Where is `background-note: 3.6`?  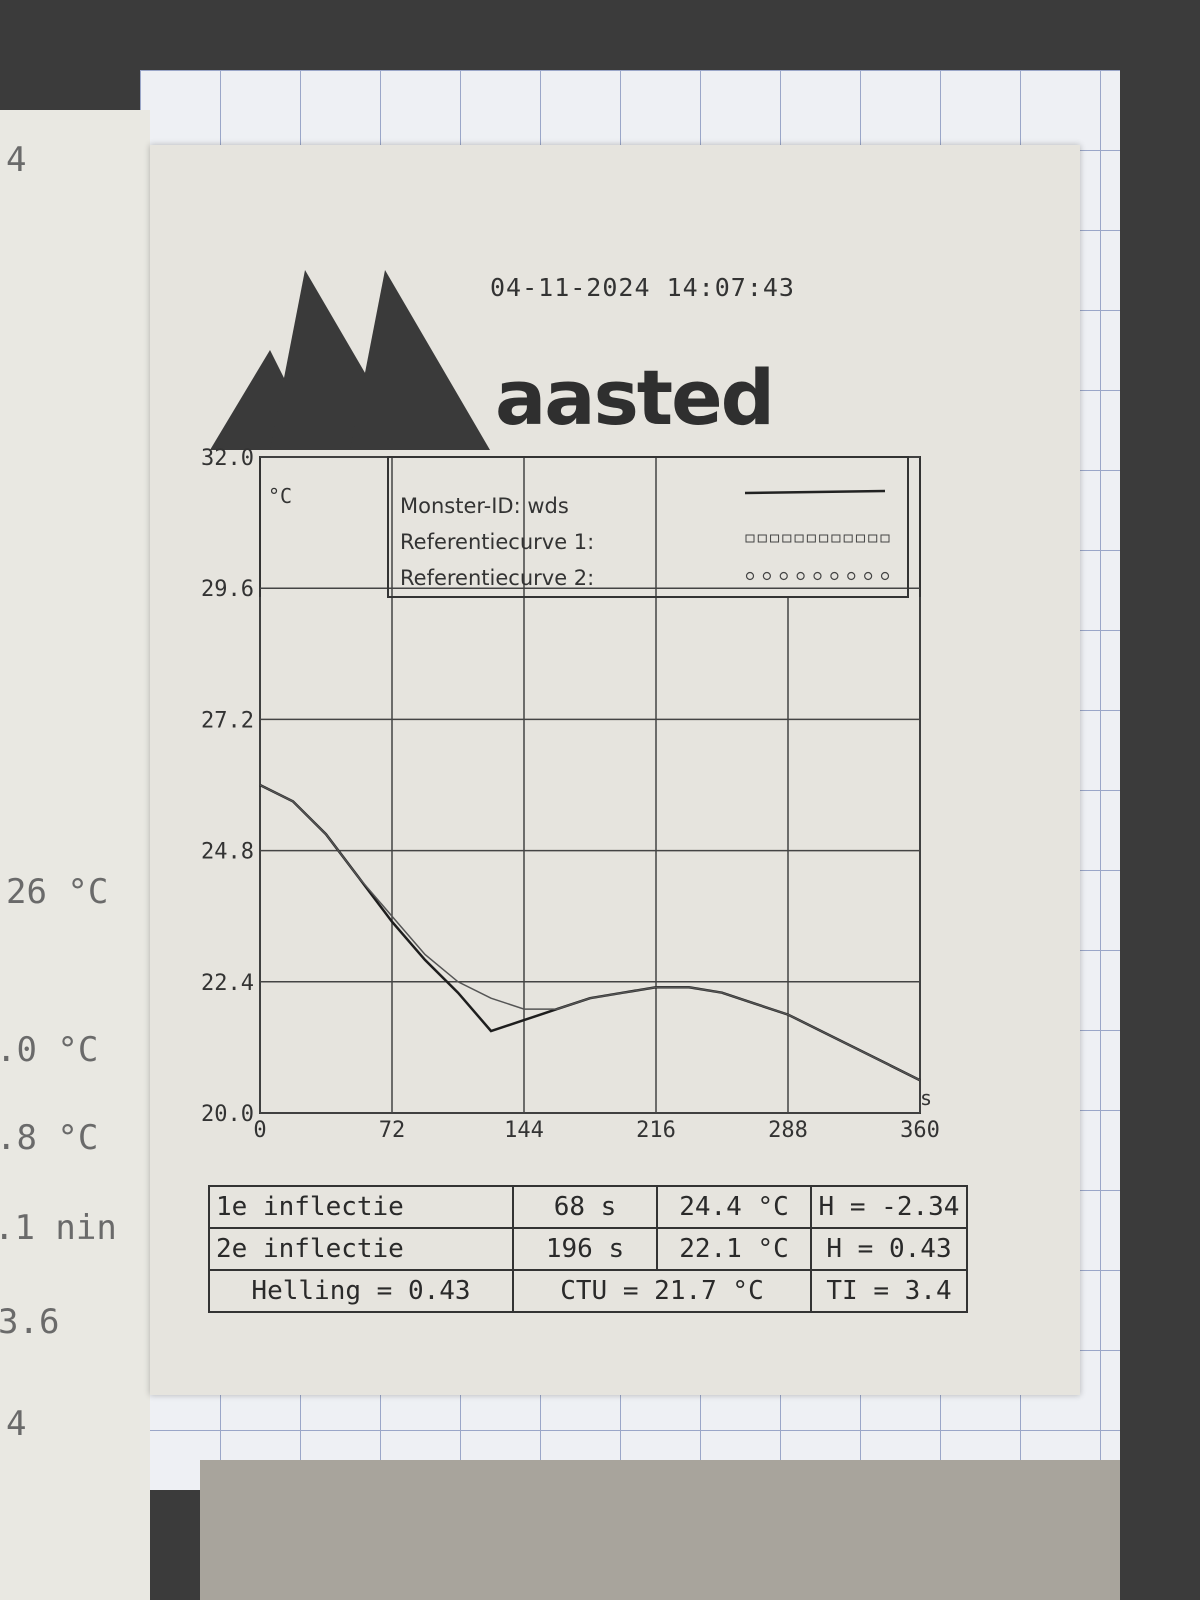
background-note: 3.6 is located at coordinates (30, 1322).